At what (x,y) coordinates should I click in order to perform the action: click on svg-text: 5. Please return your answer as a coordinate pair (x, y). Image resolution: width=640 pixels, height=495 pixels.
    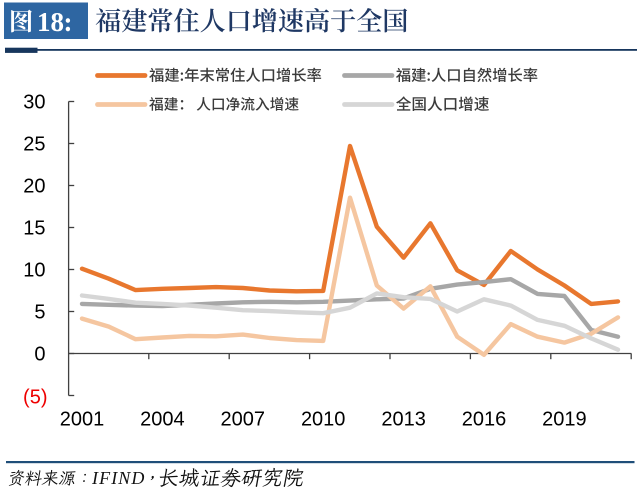
    Looking at the image, I should click on (39, 313).